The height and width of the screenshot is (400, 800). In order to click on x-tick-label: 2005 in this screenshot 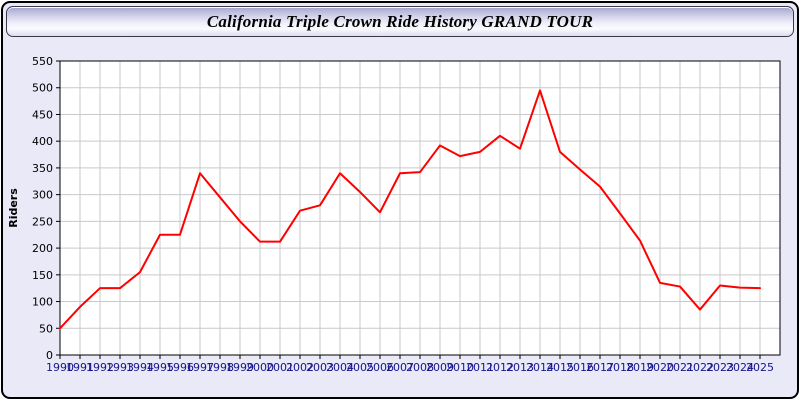, I will do `click(360, 367)`.